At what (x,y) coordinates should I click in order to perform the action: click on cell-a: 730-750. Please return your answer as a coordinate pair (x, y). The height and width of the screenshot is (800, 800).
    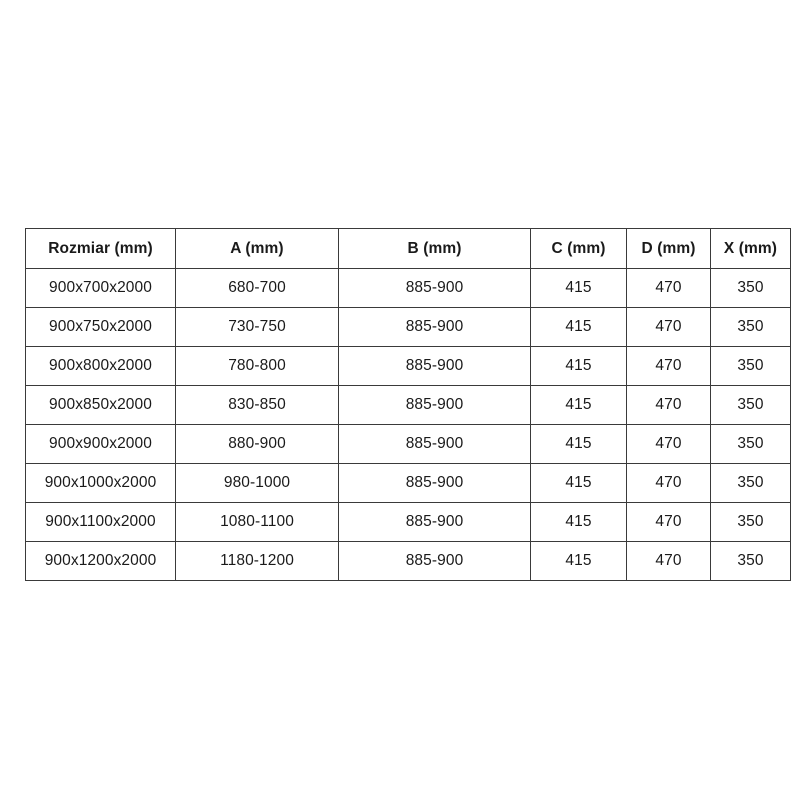
    Looking at the image, I should click on (257, 327).